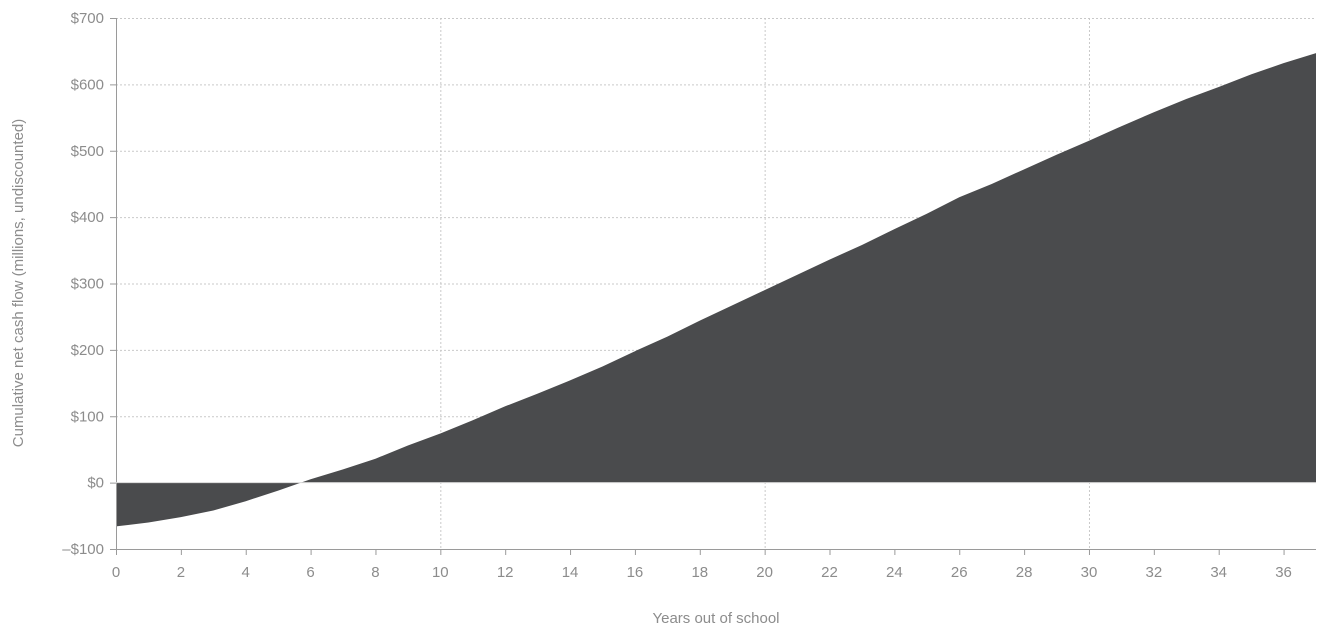 The image size is (1317, 629). I want to click on x-tick-label: 2, so click(181, 572).